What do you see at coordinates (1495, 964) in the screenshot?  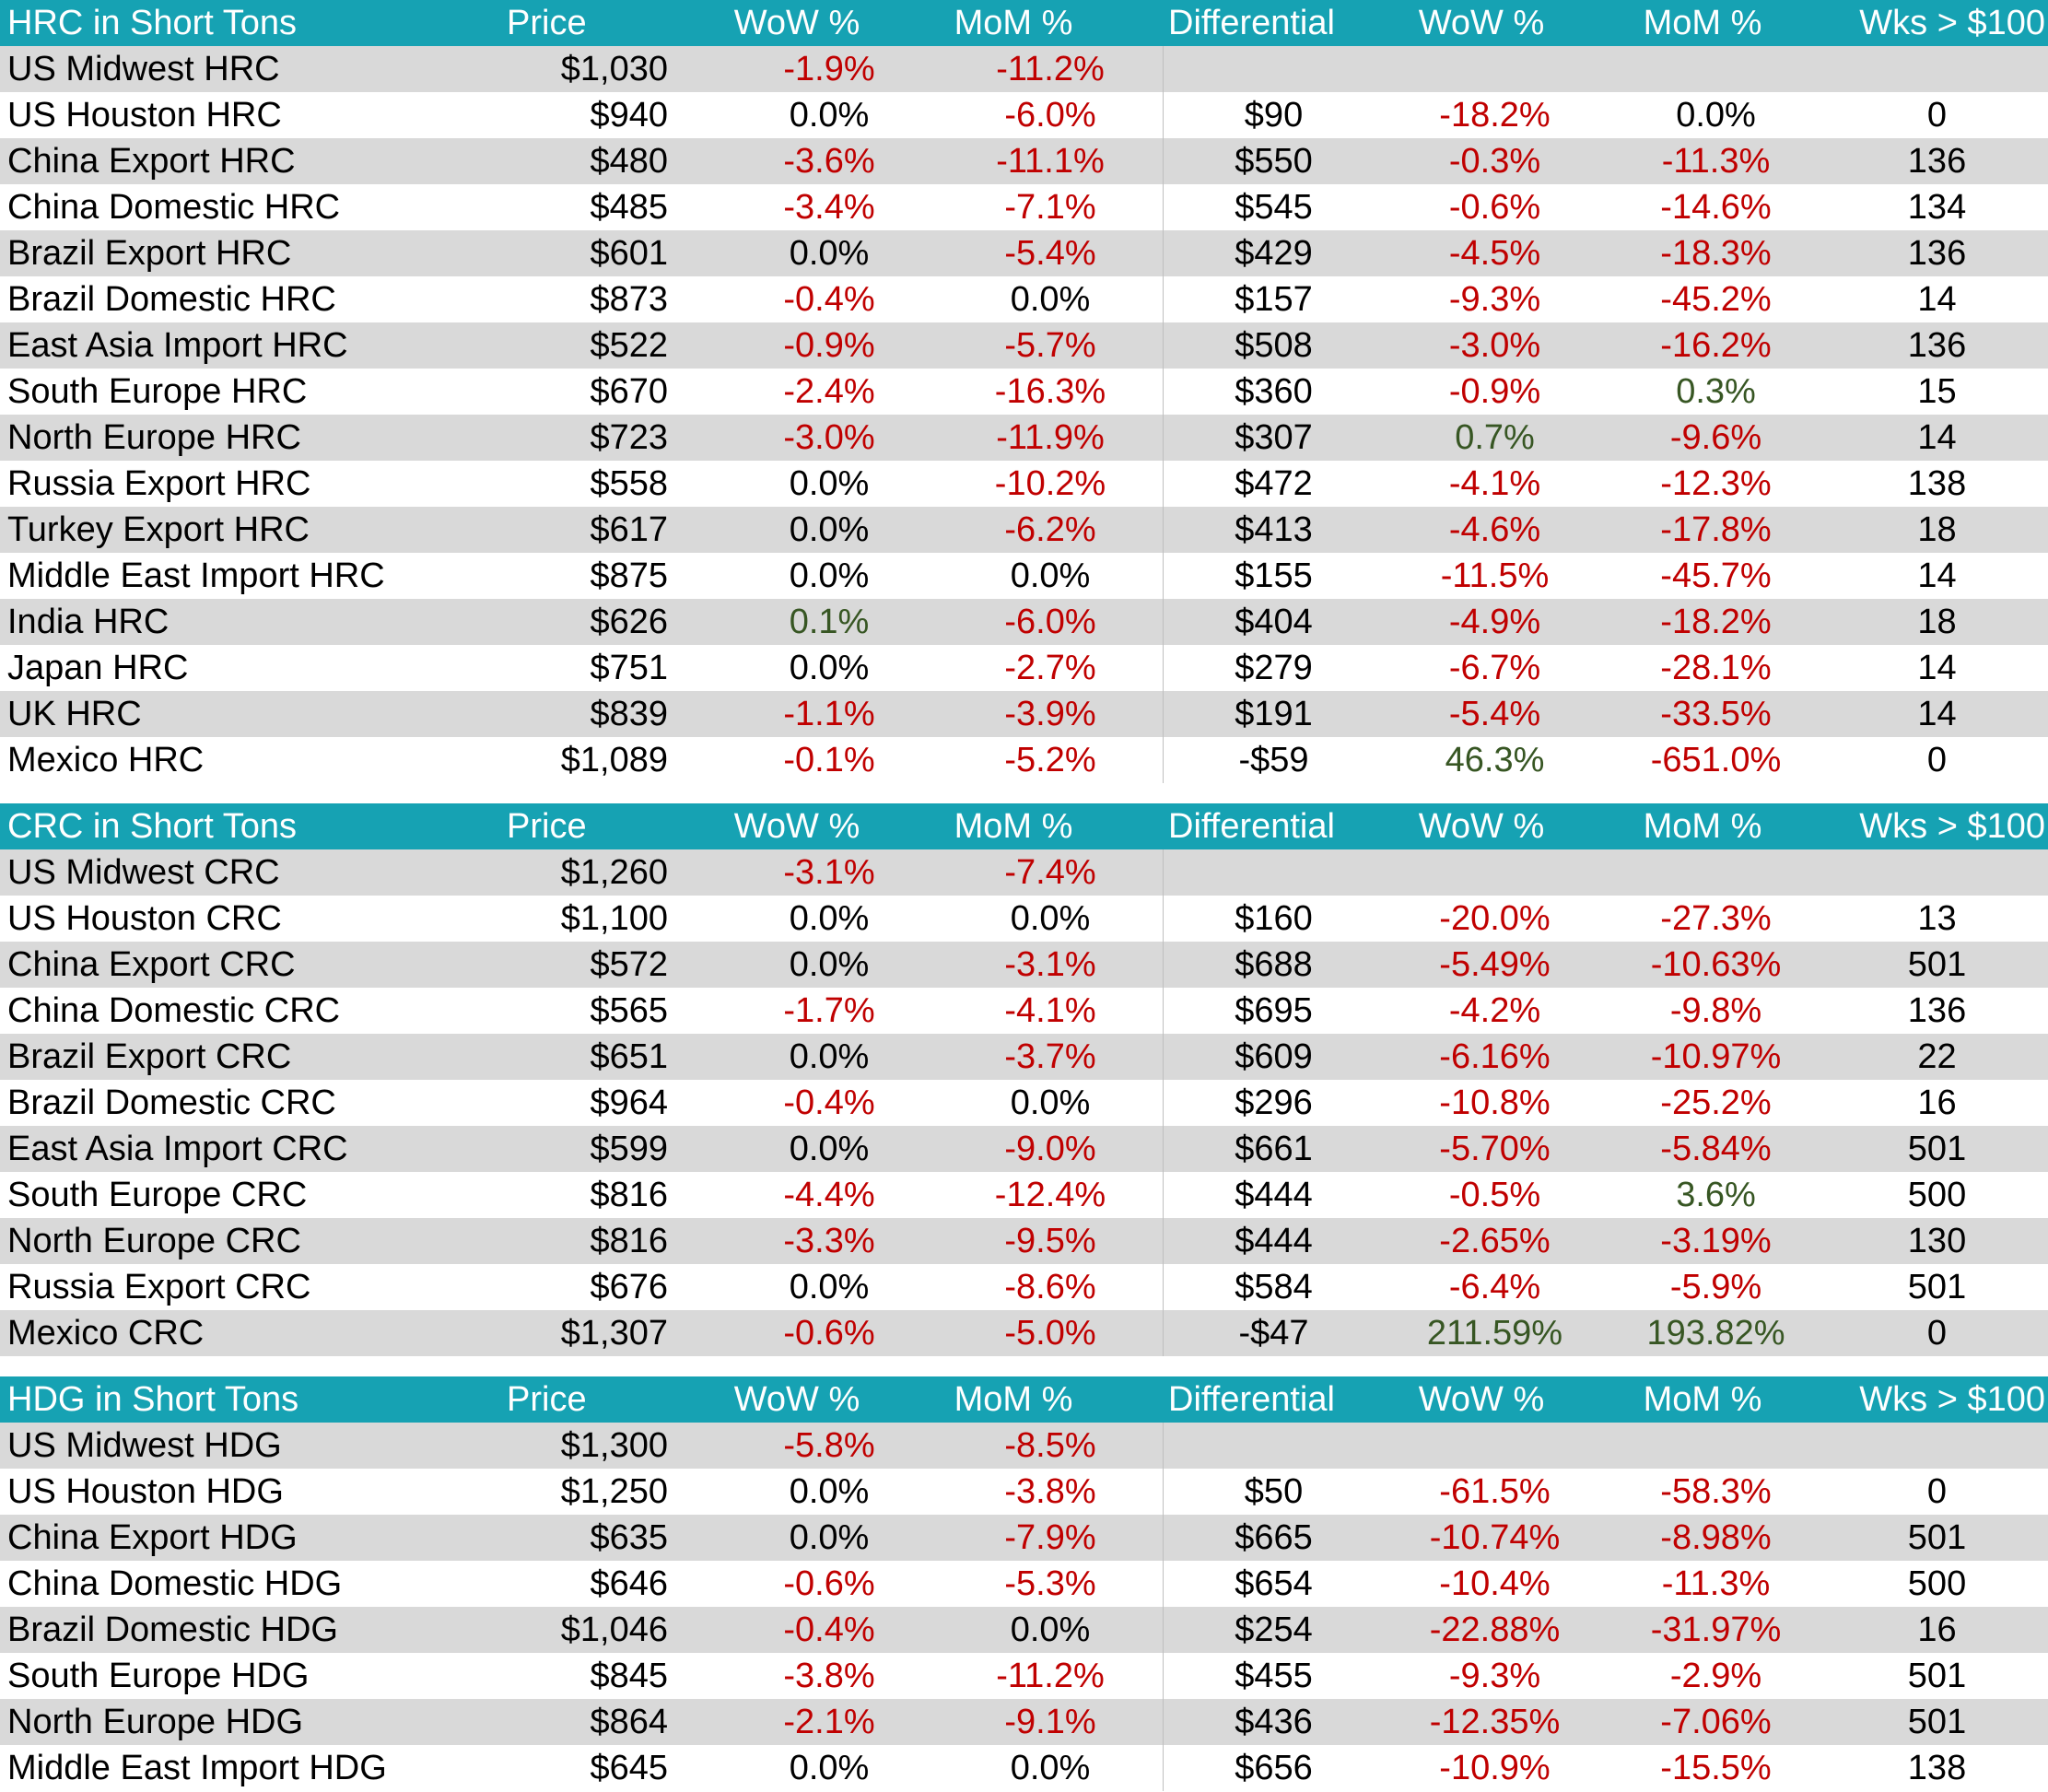 I see `differential-wow-pct-cell: -5.49%` at bounding box center [1495, 964].